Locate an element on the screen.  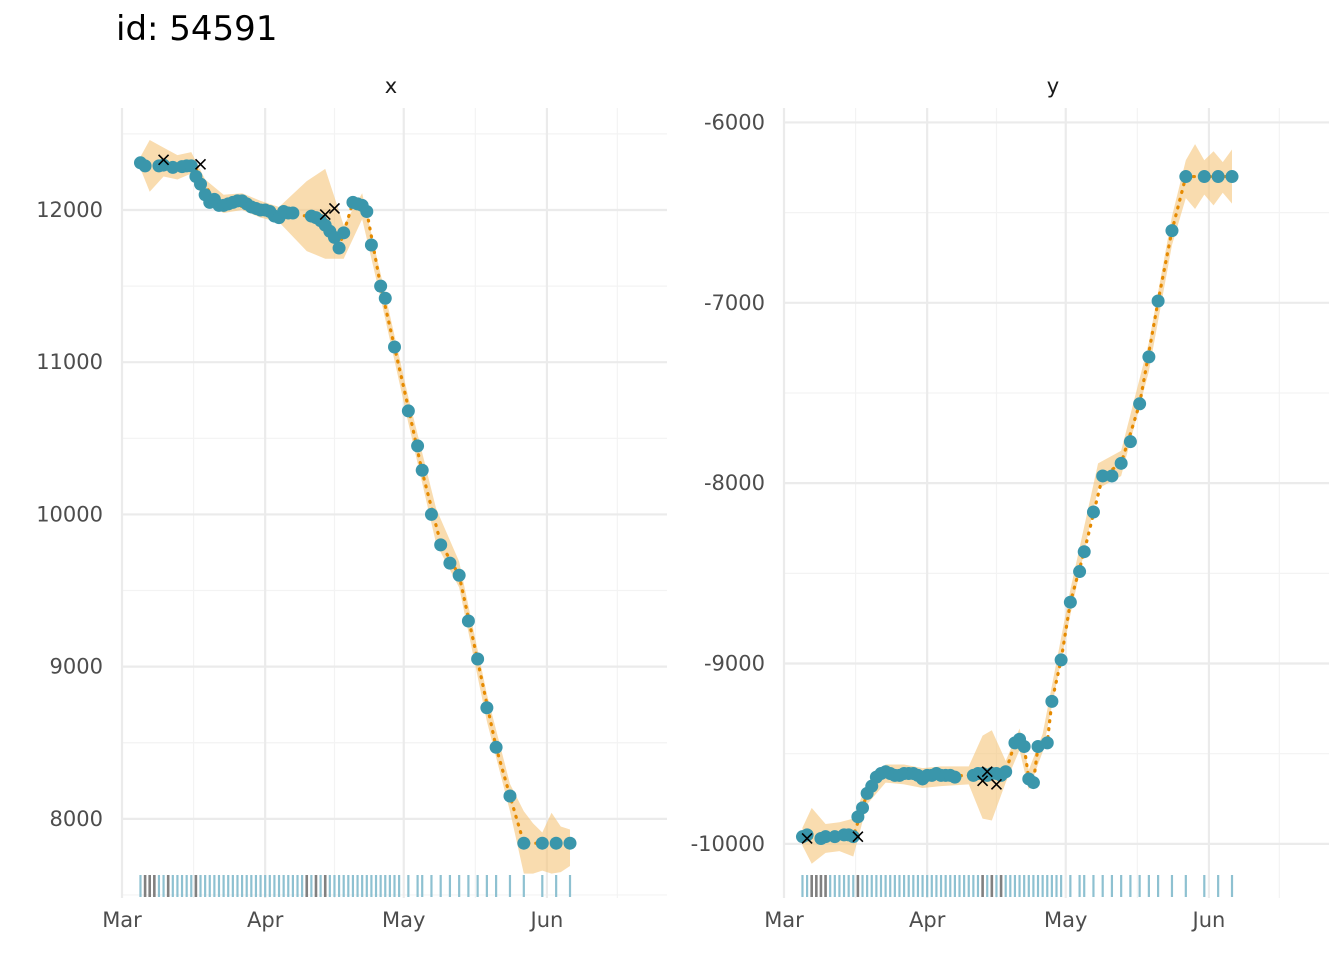
x-ytick-label: 11000 is located at coordinates (69, 362).